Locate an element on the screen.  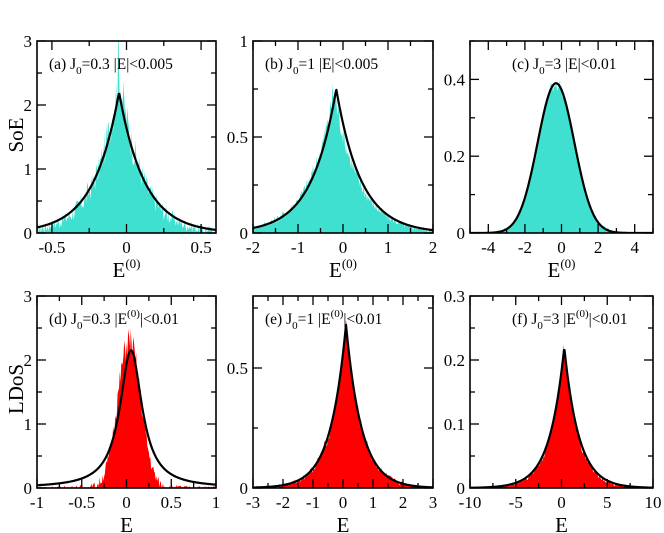
panel-b: -2 -1 0 1 200.51E(0)(b) J0=1 |E|<0.005 is located at coordinates (332, 157).